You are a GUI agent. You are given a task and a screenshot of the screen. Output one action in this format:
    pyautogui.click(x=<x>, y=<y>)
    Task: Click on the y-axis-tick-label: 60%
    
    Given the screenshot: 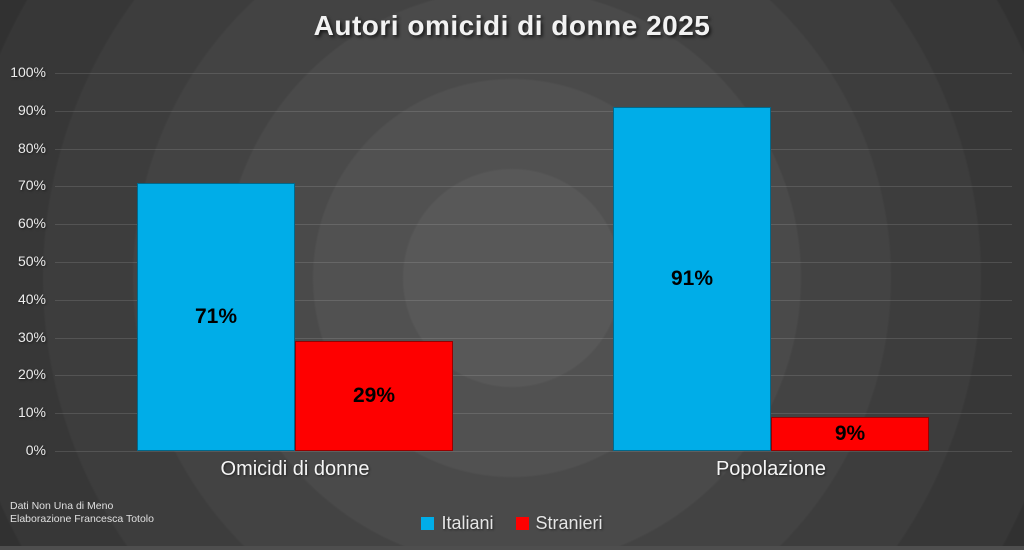 What is the action you would take?
    pyautogui.click(x=31, y=223)
    